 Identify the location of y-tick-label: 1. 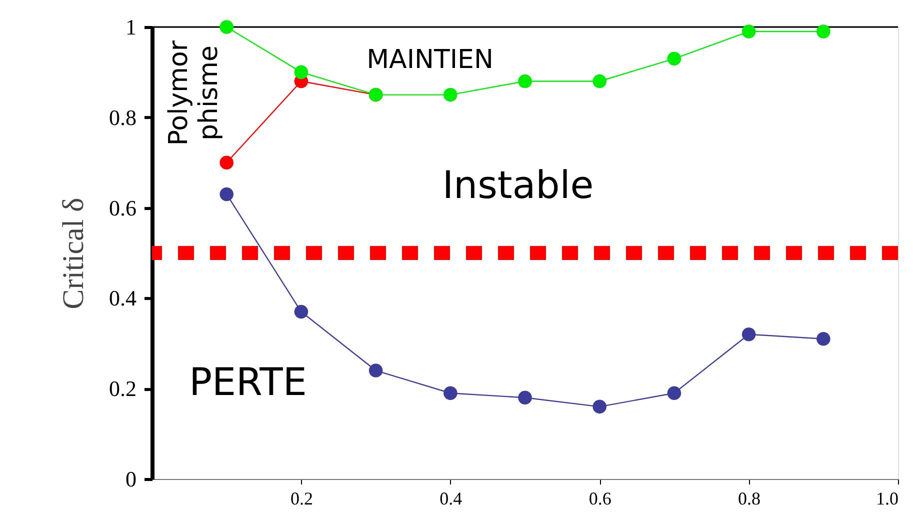
(131, 27).